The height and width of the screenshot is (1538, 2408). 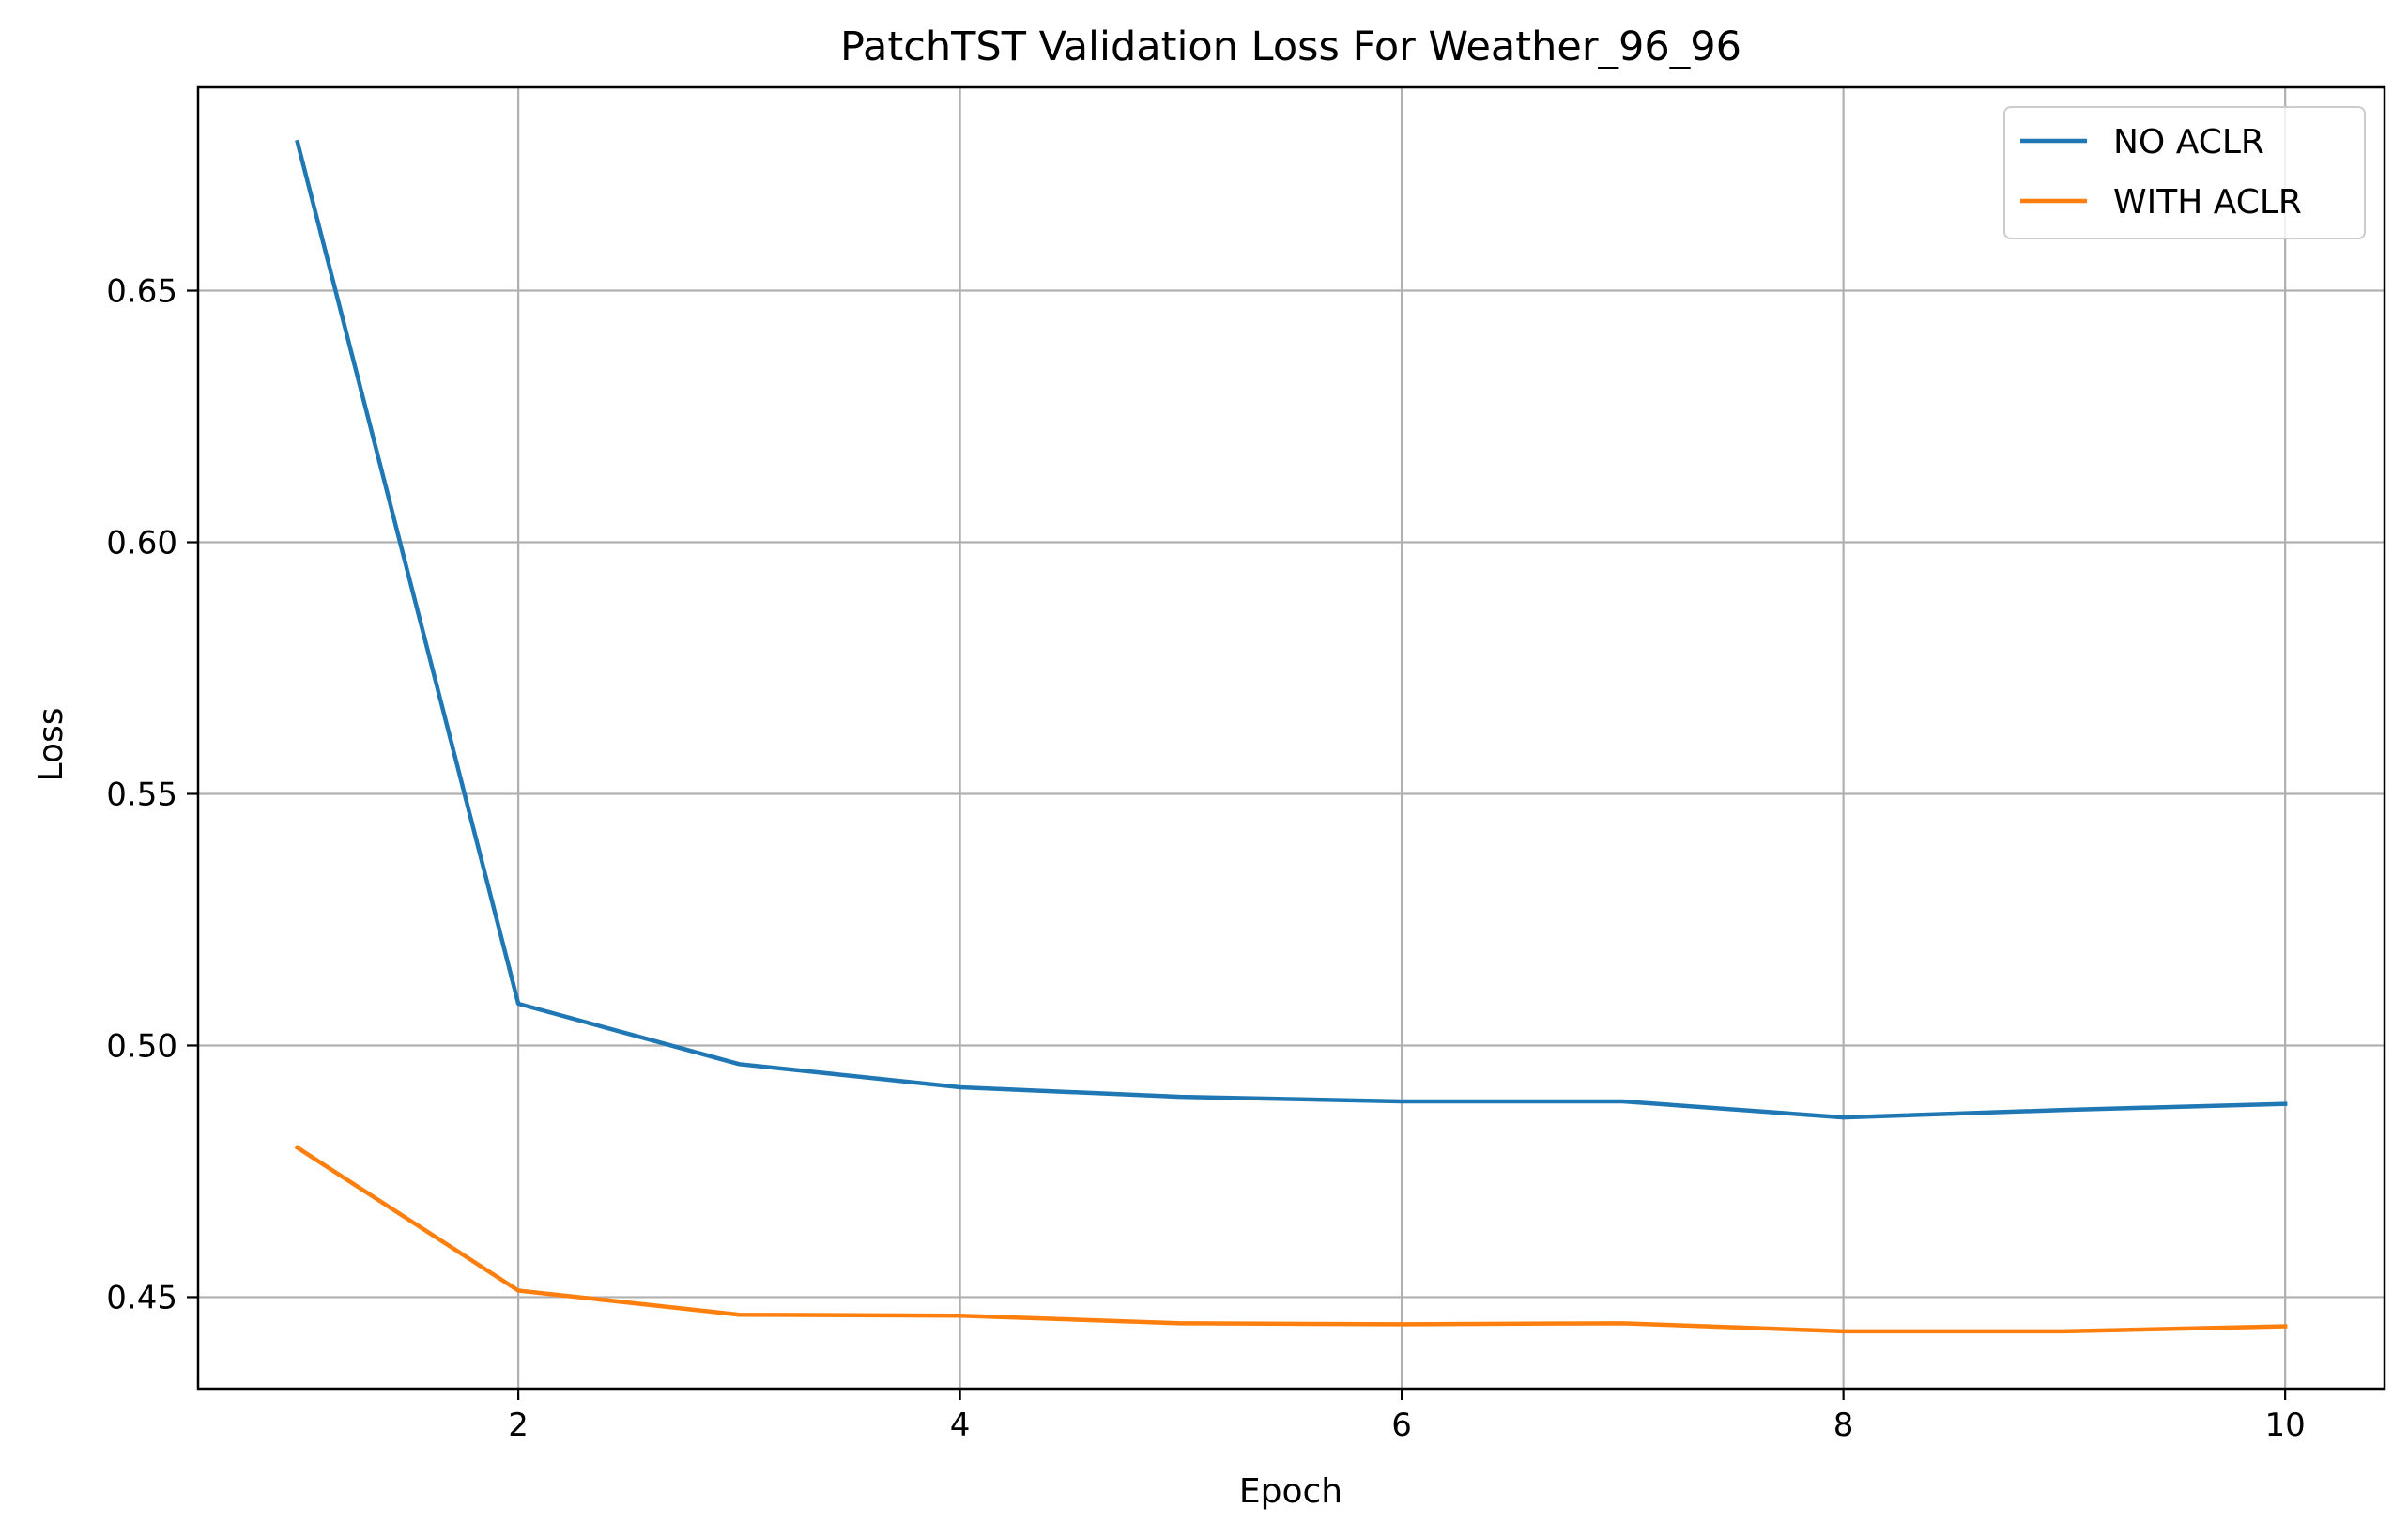 I want to click on y-tick-label: 0.65, so click(x=141, y=292).